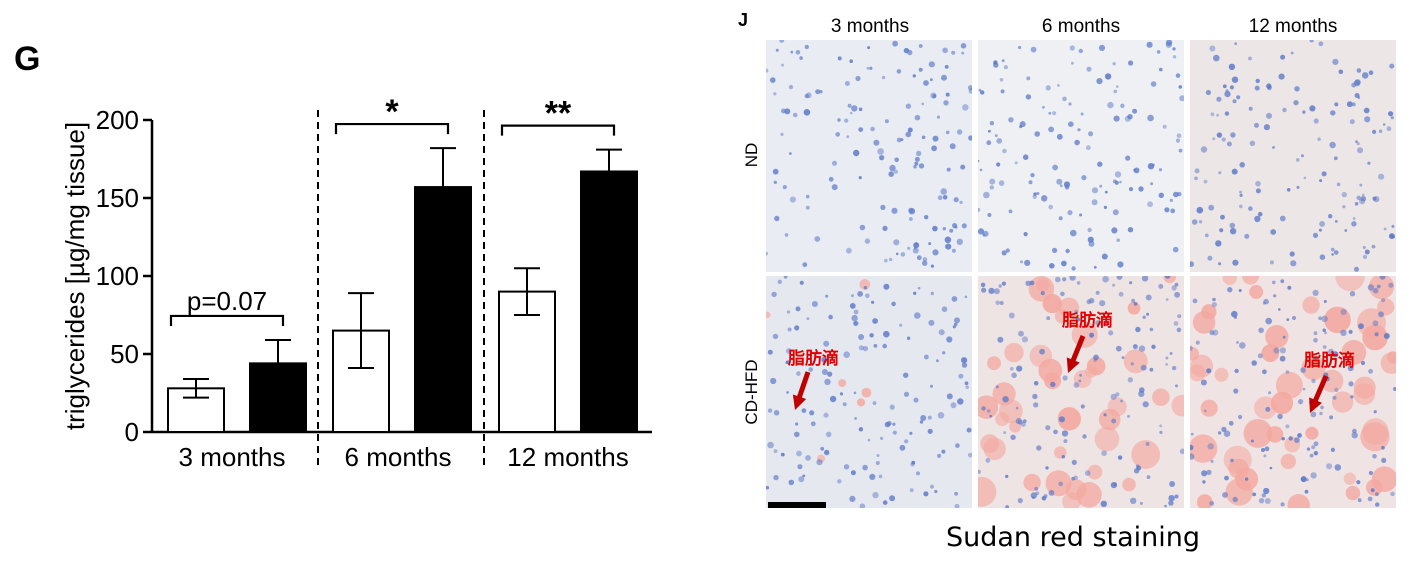 The image size is (1414, 577). Describe the element at coordinates (1081, 26) in the screenshot. I see `column-label-6-months: 6 months` at that location.